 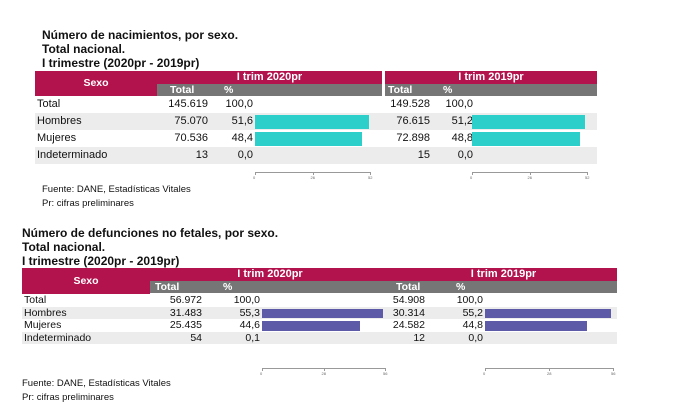 I want to click on births-total-value: 13, so click(x=201, y=155).